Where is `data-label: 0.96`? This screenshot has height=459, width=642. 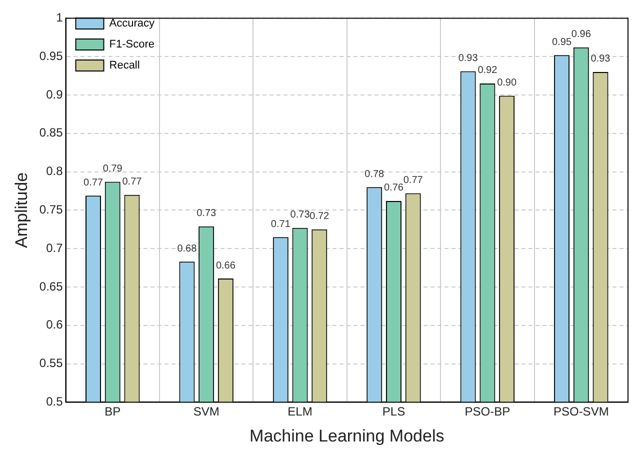
data-label: 0.96 is located at coordinates (581, 34).